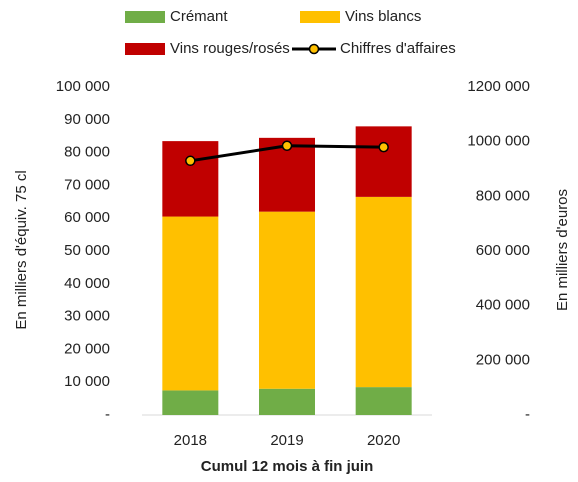 This screenshot has width=578, height=482. What do you see at coordinates (230, 48) in the screenshot?
I see `legend-label: Vins rouges/rosés` at bounding box center [230, 48].